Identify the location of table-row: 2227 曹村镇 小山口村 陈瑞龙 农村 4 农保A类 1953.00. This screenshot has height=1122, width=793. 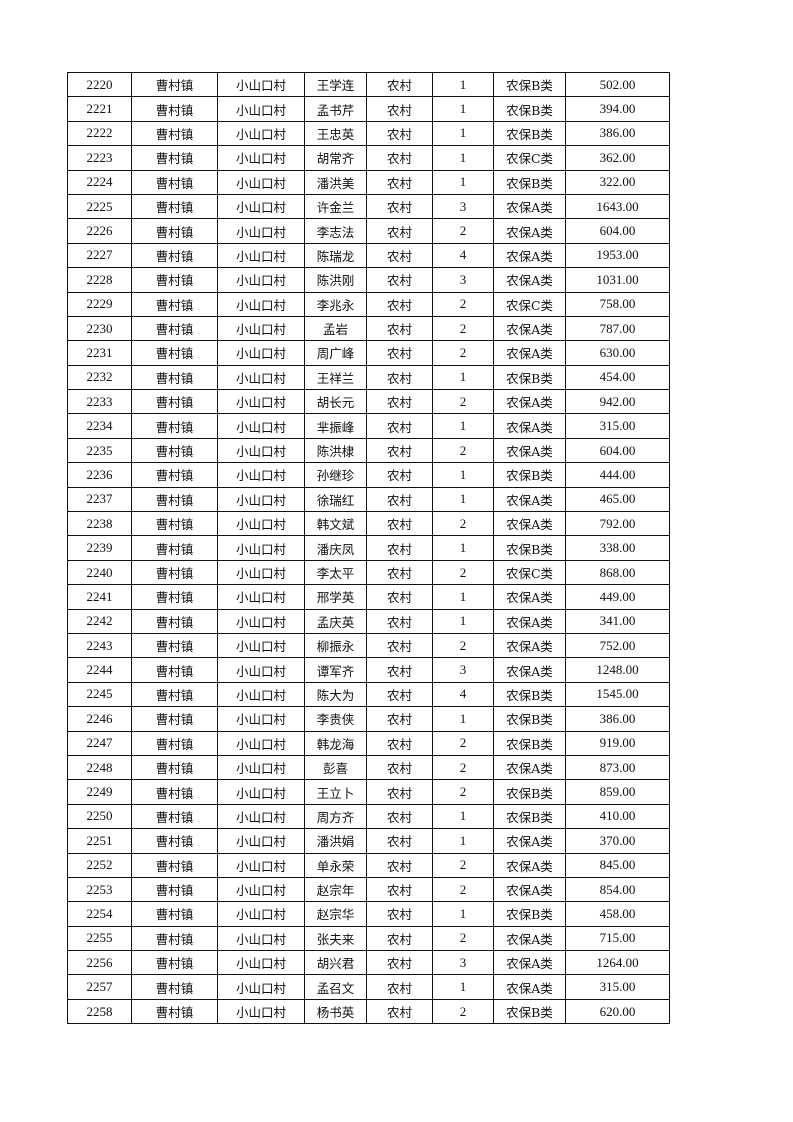
(368, 255).